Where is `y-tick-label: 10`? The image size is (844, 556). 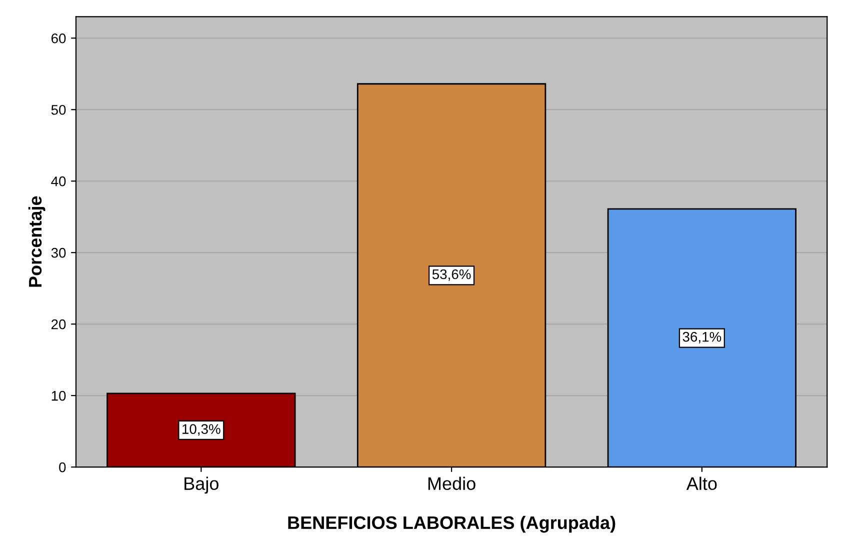
y-tick-label: 10 is located at coordinates (59, 395).